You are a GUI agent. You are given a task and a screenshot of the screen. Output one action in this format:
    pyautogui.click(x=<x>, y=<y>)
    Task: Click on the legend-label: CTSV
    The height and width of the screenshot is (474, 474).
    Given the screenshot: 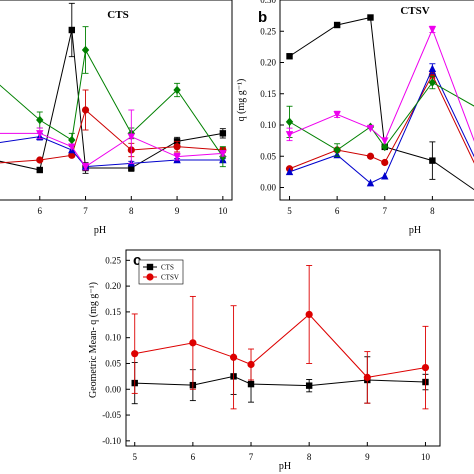 What is the action you would take?
    pyautogui.click(x=170, y=278)
    